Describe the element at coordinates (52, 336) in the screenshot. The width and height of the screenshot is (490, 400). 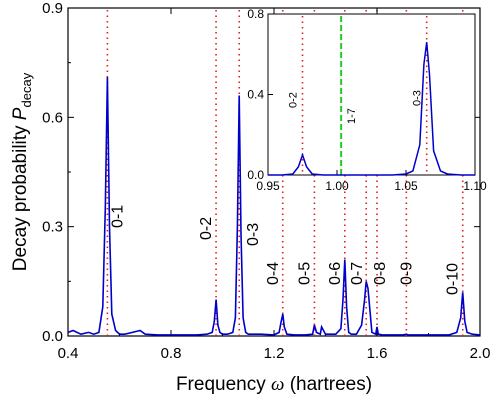
I see `y-tick-label: 0.0` at that location.